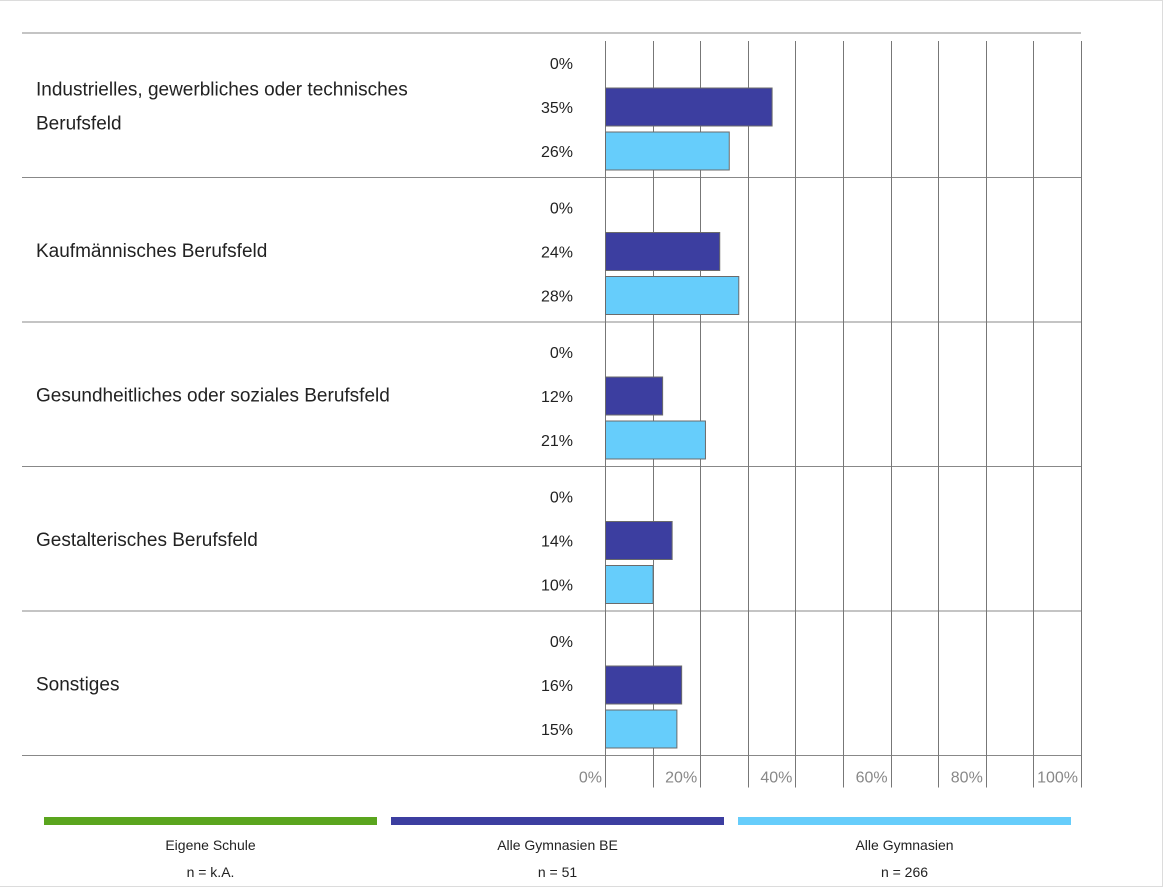 The height and width of the screenshot is (888, 1164). Describe the element at coordinates (557, 152) in the screenshot. I see `value-label: 26%` at that location.